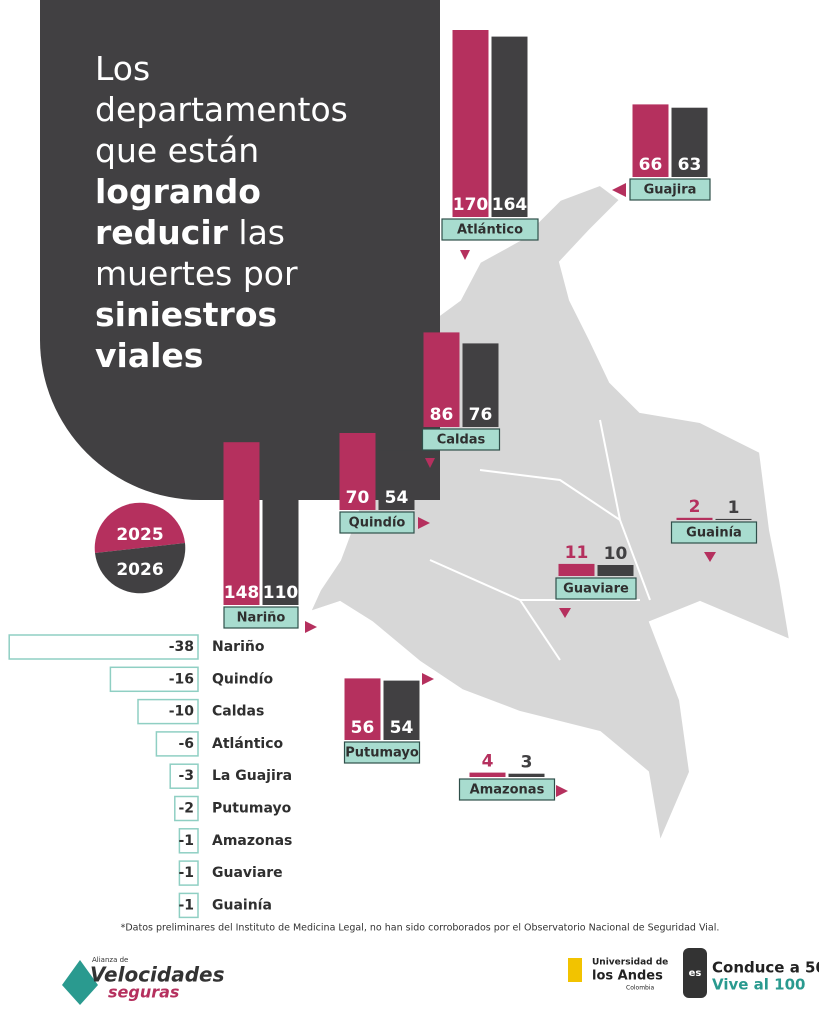 The height and width of the screenshot is (1024, 819). What do you see at coordinates (616, 554) in the screenshot?
I see `value-label: 10` at bounding box center [616, 554].